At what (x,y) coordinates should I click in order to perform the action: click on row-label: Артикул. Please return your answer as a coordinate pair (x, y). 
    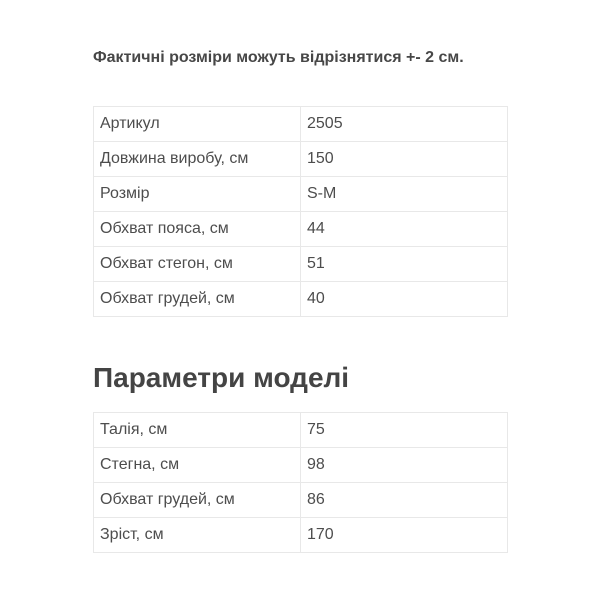
    Looking at the image, I should click on (197, 124).